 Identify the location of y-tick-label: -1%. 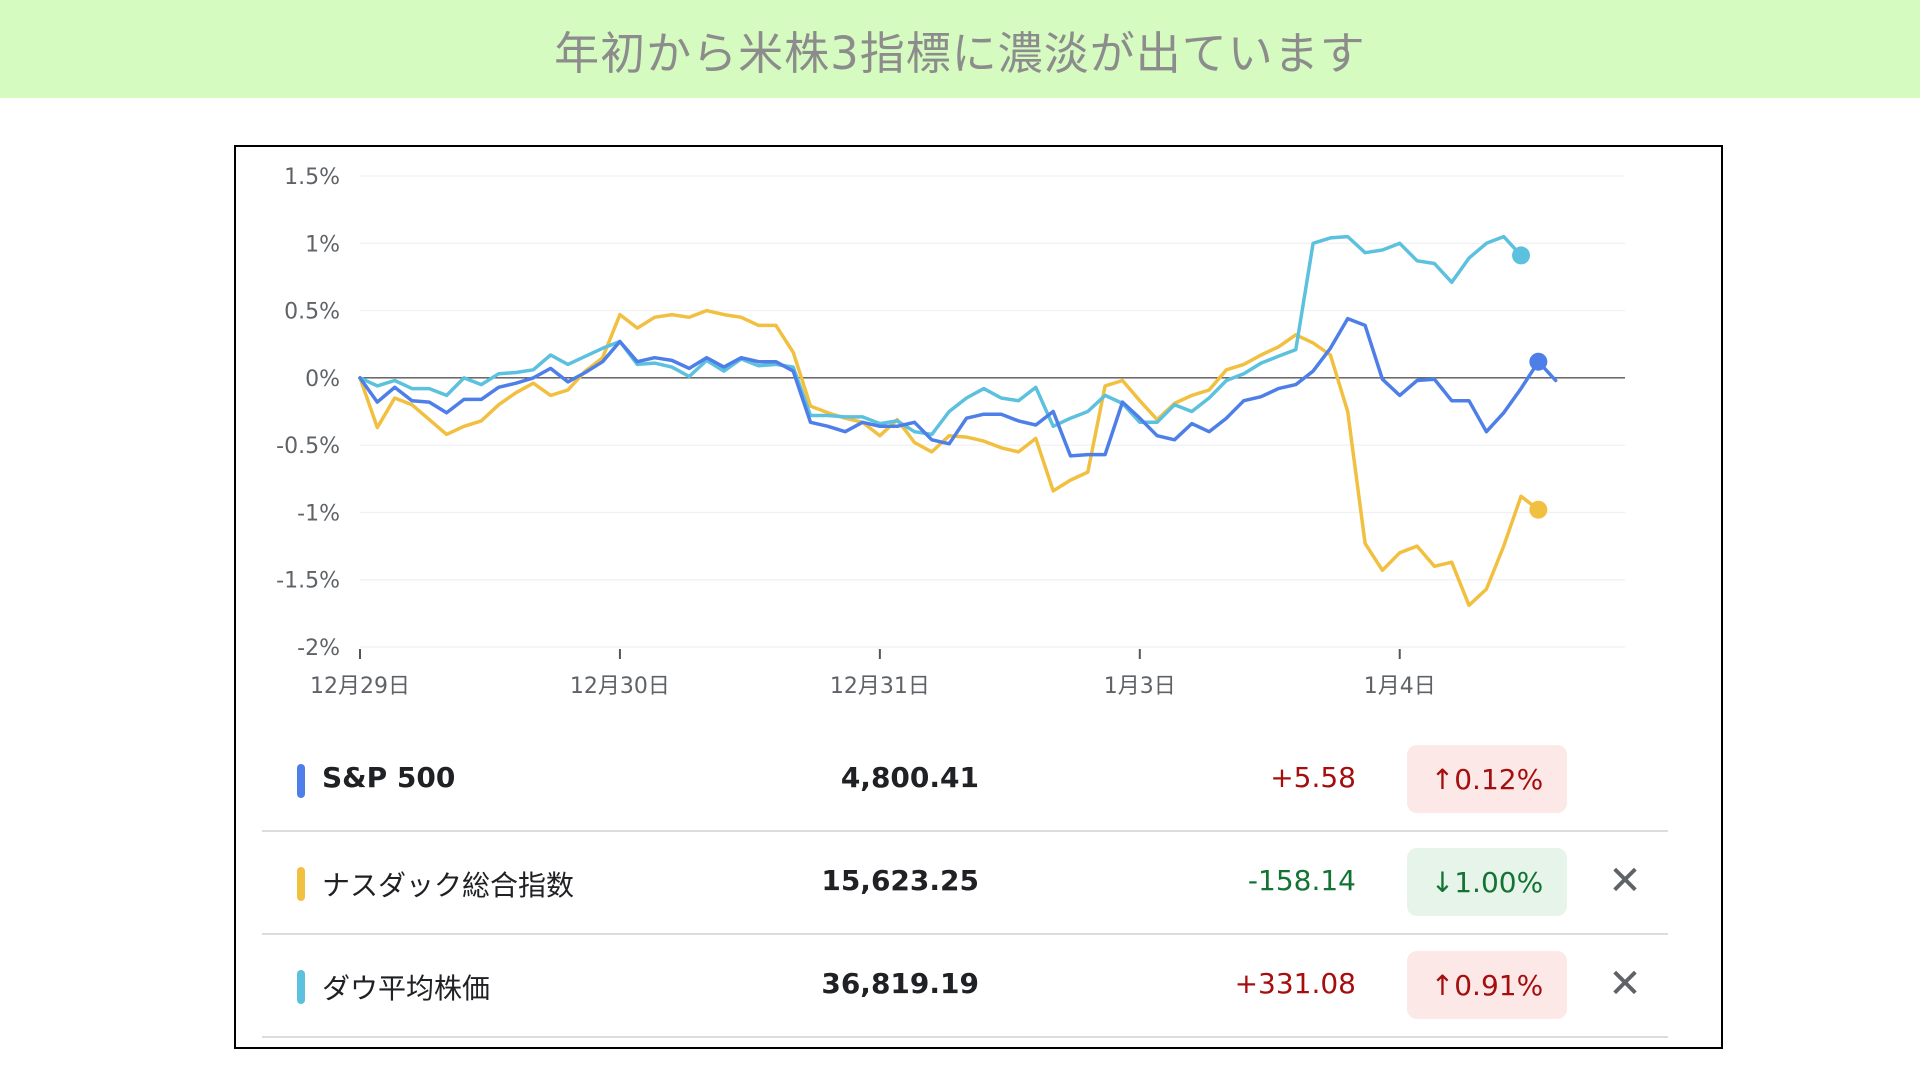
(318, 513).